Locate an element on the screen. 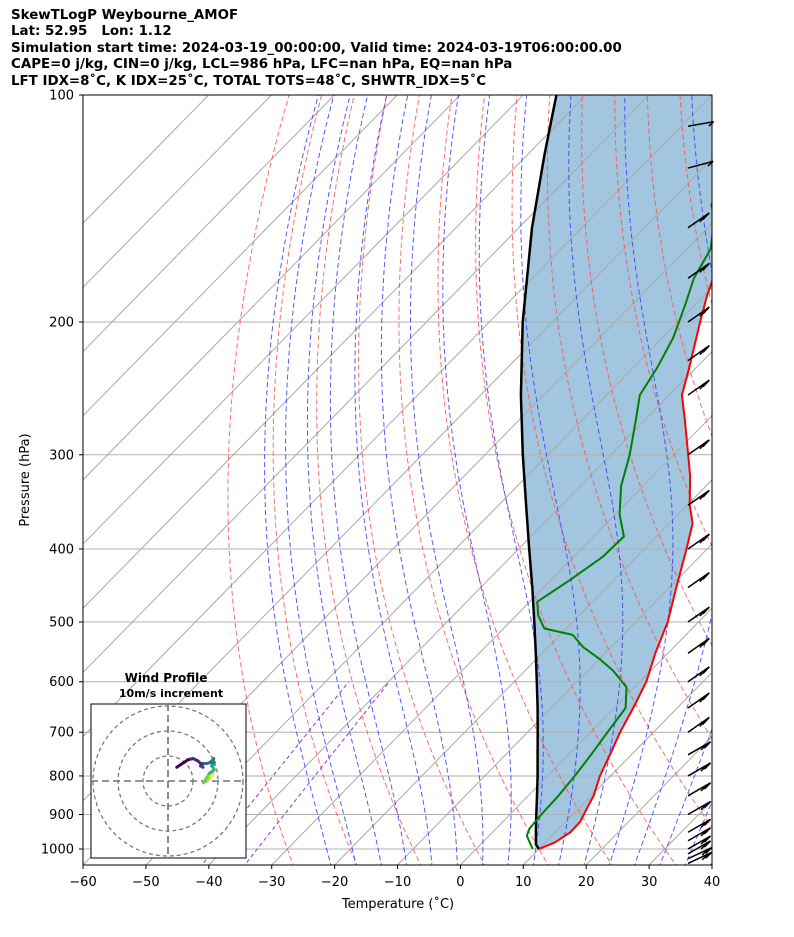  y-tick-label: 100 is located at coordinates (61, 96).